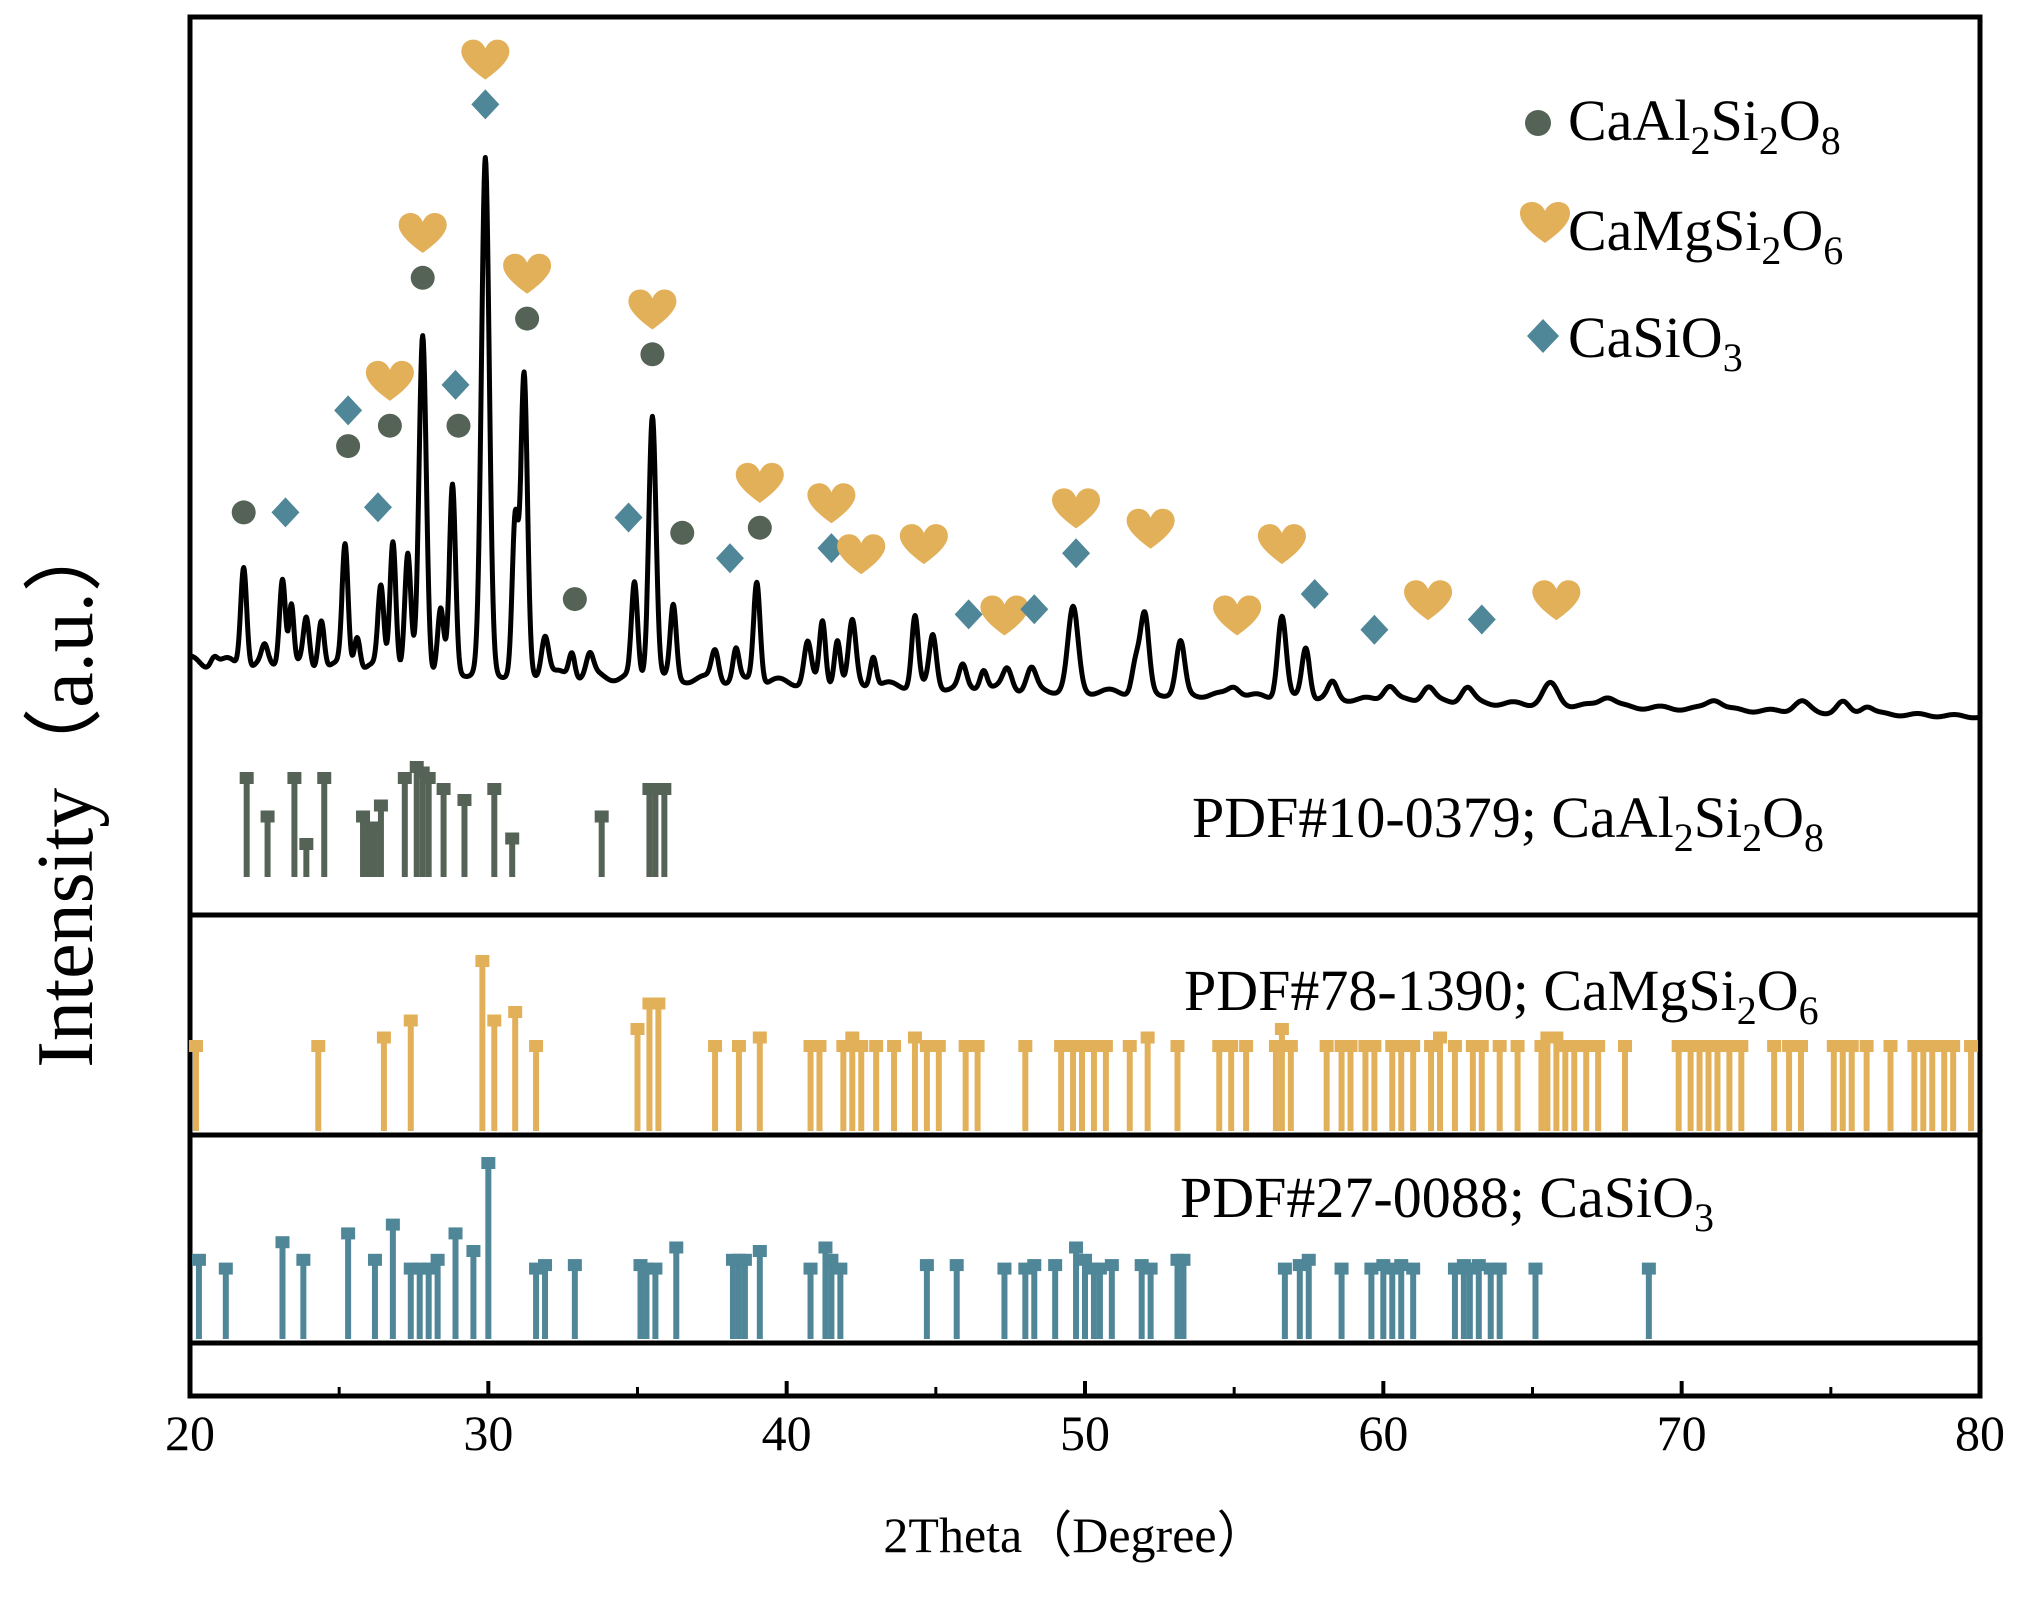  I want to click on x-tick-label: 20, so click(190, 1433).